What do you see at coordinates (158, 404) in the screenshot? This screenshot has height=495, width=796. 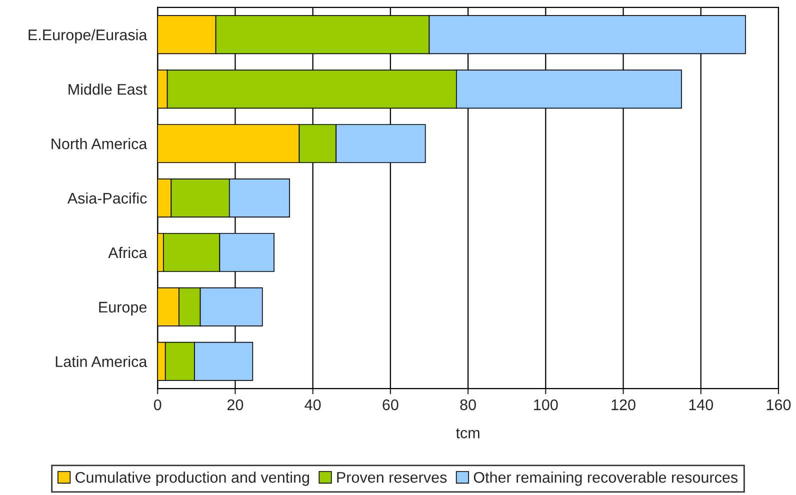 I see `x-tick-label: 0` at bounding box center [158, 404].